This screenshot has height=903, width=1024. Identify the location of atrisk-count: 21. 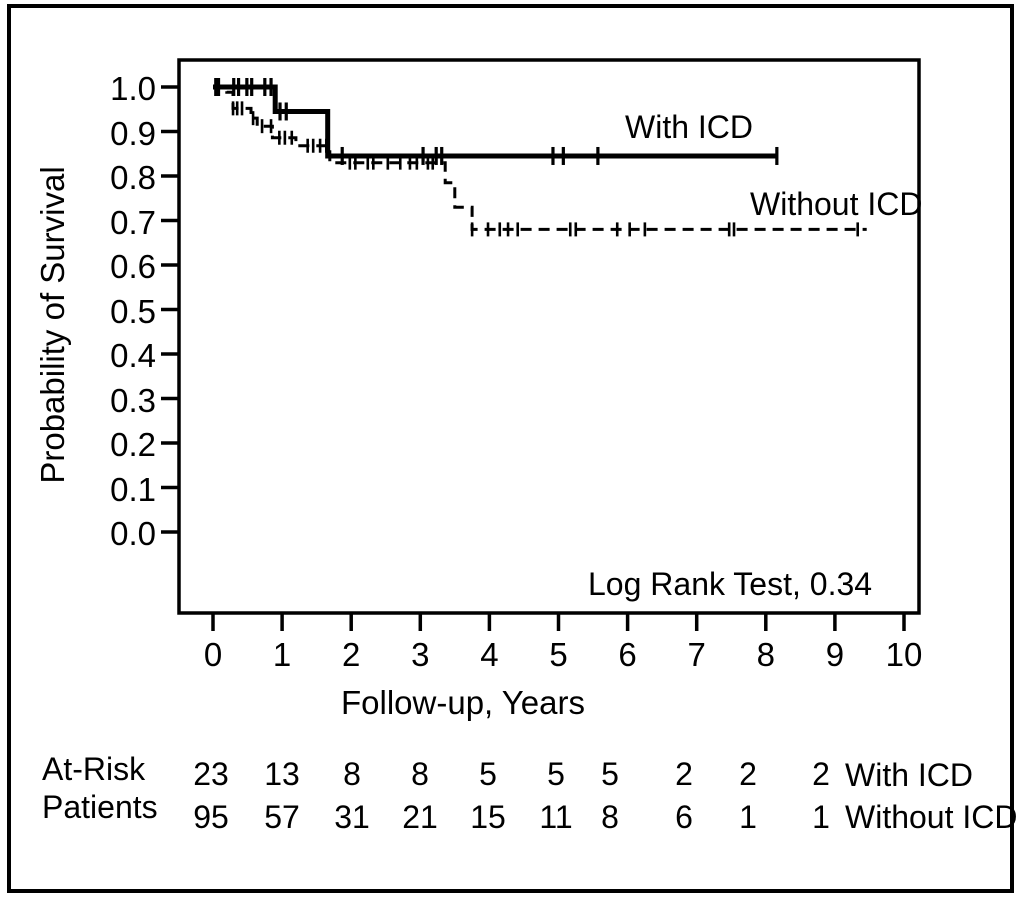
(420, 817).